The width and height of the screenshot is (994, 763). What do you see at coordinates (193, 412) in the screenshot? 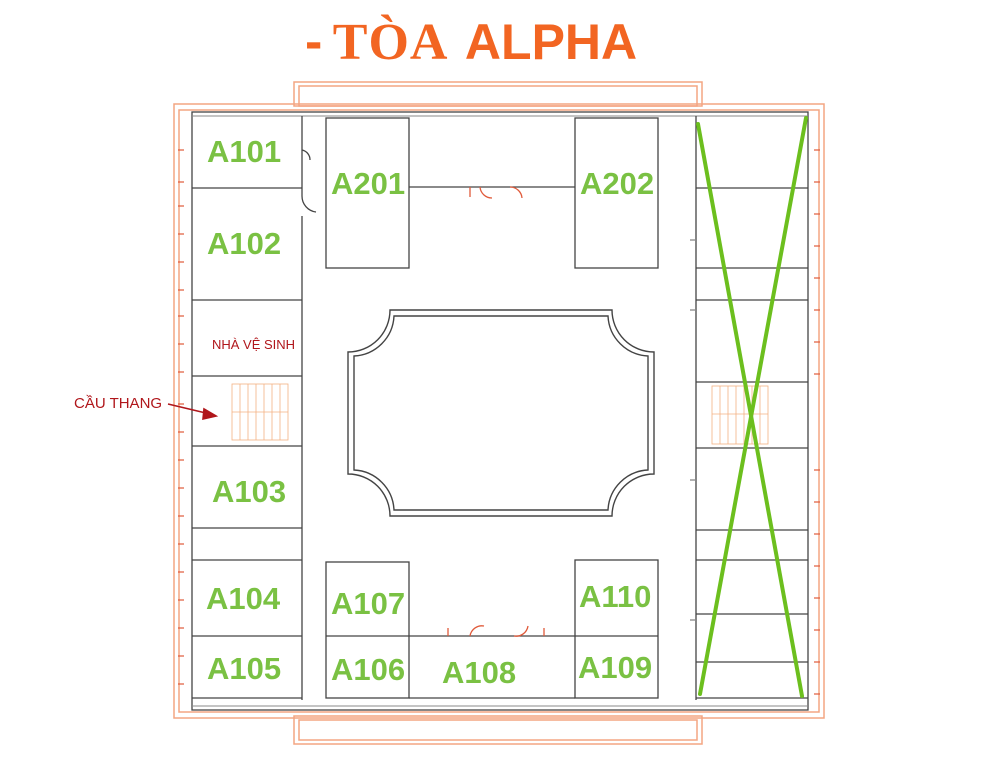
I see `stairs-arrow` at bounding box center [193, 412].